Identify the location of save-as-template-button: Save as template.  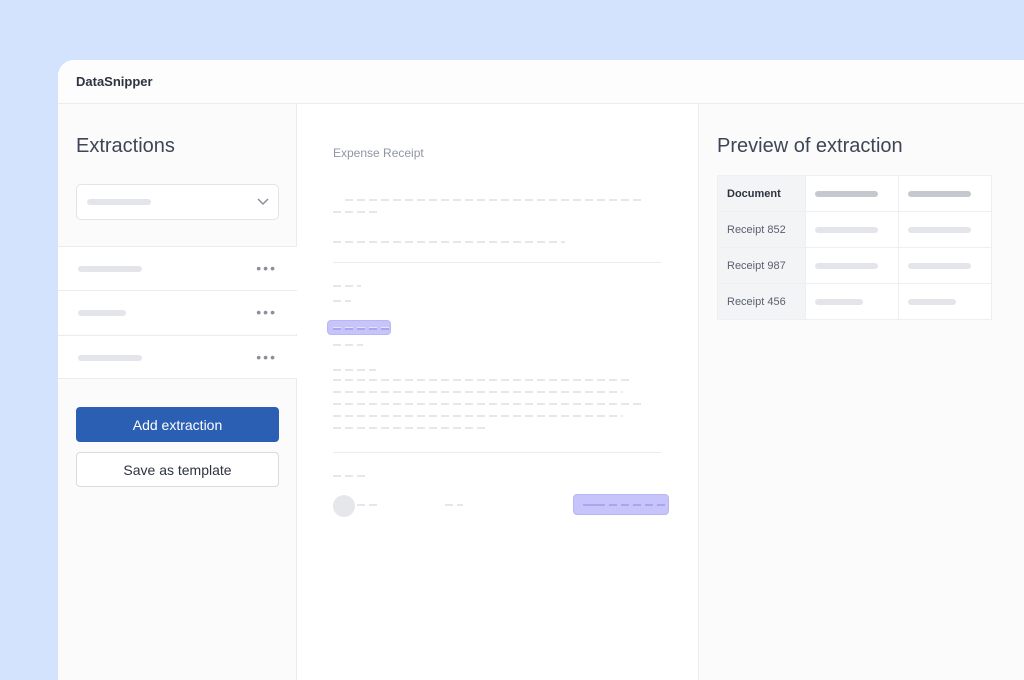
(177, 469).